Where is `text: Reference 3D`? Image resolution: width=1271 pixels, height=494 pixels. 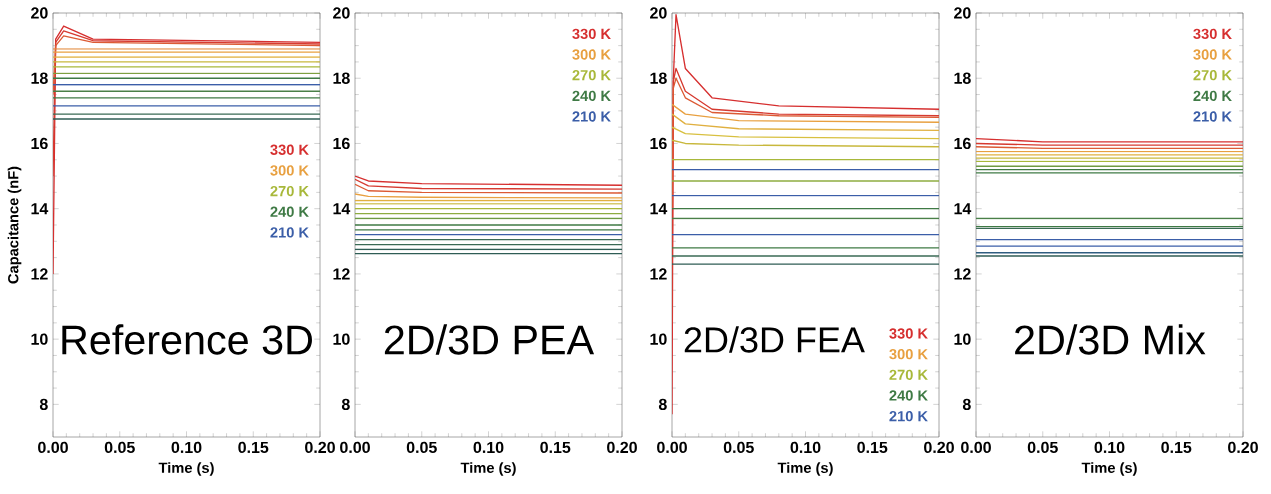
text: Reference 3D is located at coordinates (187, 339).